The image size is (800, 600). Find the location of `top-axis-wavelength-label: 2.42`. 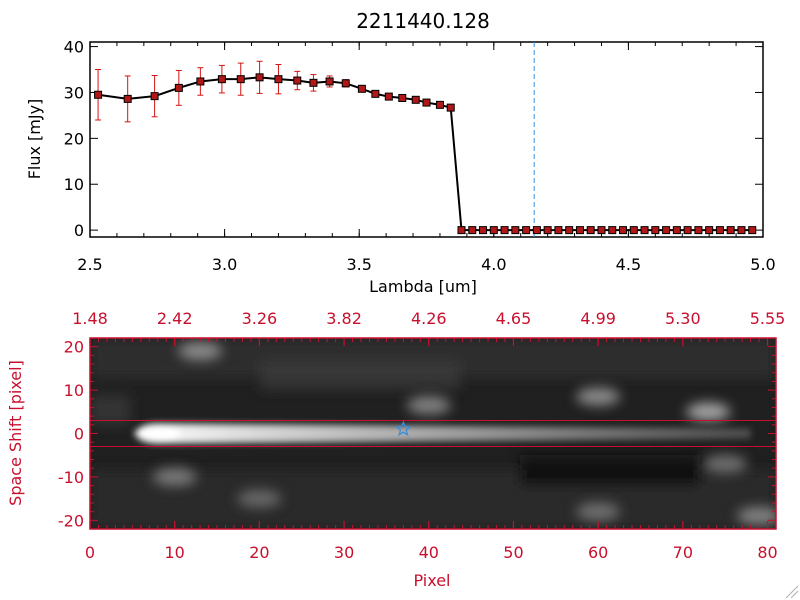

top-axis-wavelength-label: 2.42 is located at coordinates (175, 318).